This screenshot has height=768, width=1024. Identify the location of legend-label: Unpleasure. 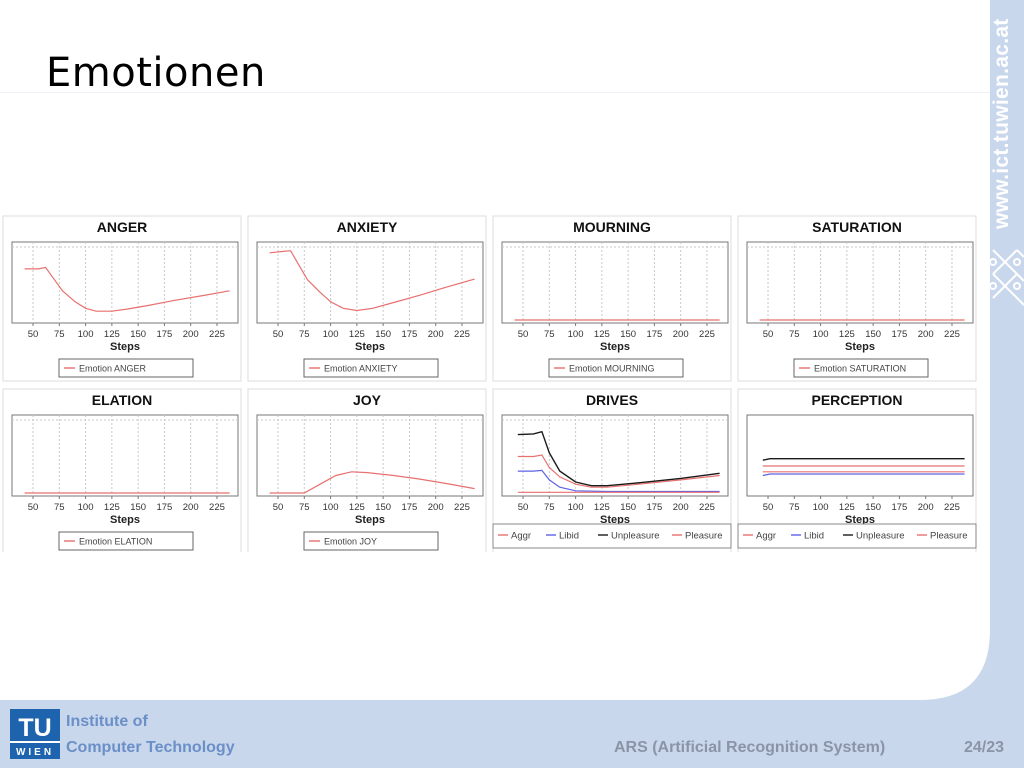
(635, 536).